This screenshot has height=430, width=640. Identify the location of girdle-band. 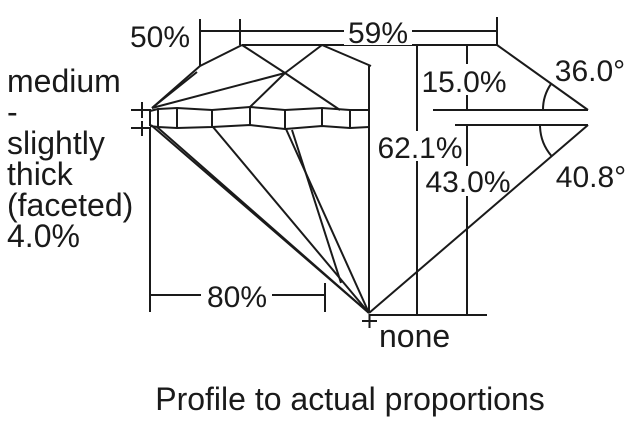
(259, 118).